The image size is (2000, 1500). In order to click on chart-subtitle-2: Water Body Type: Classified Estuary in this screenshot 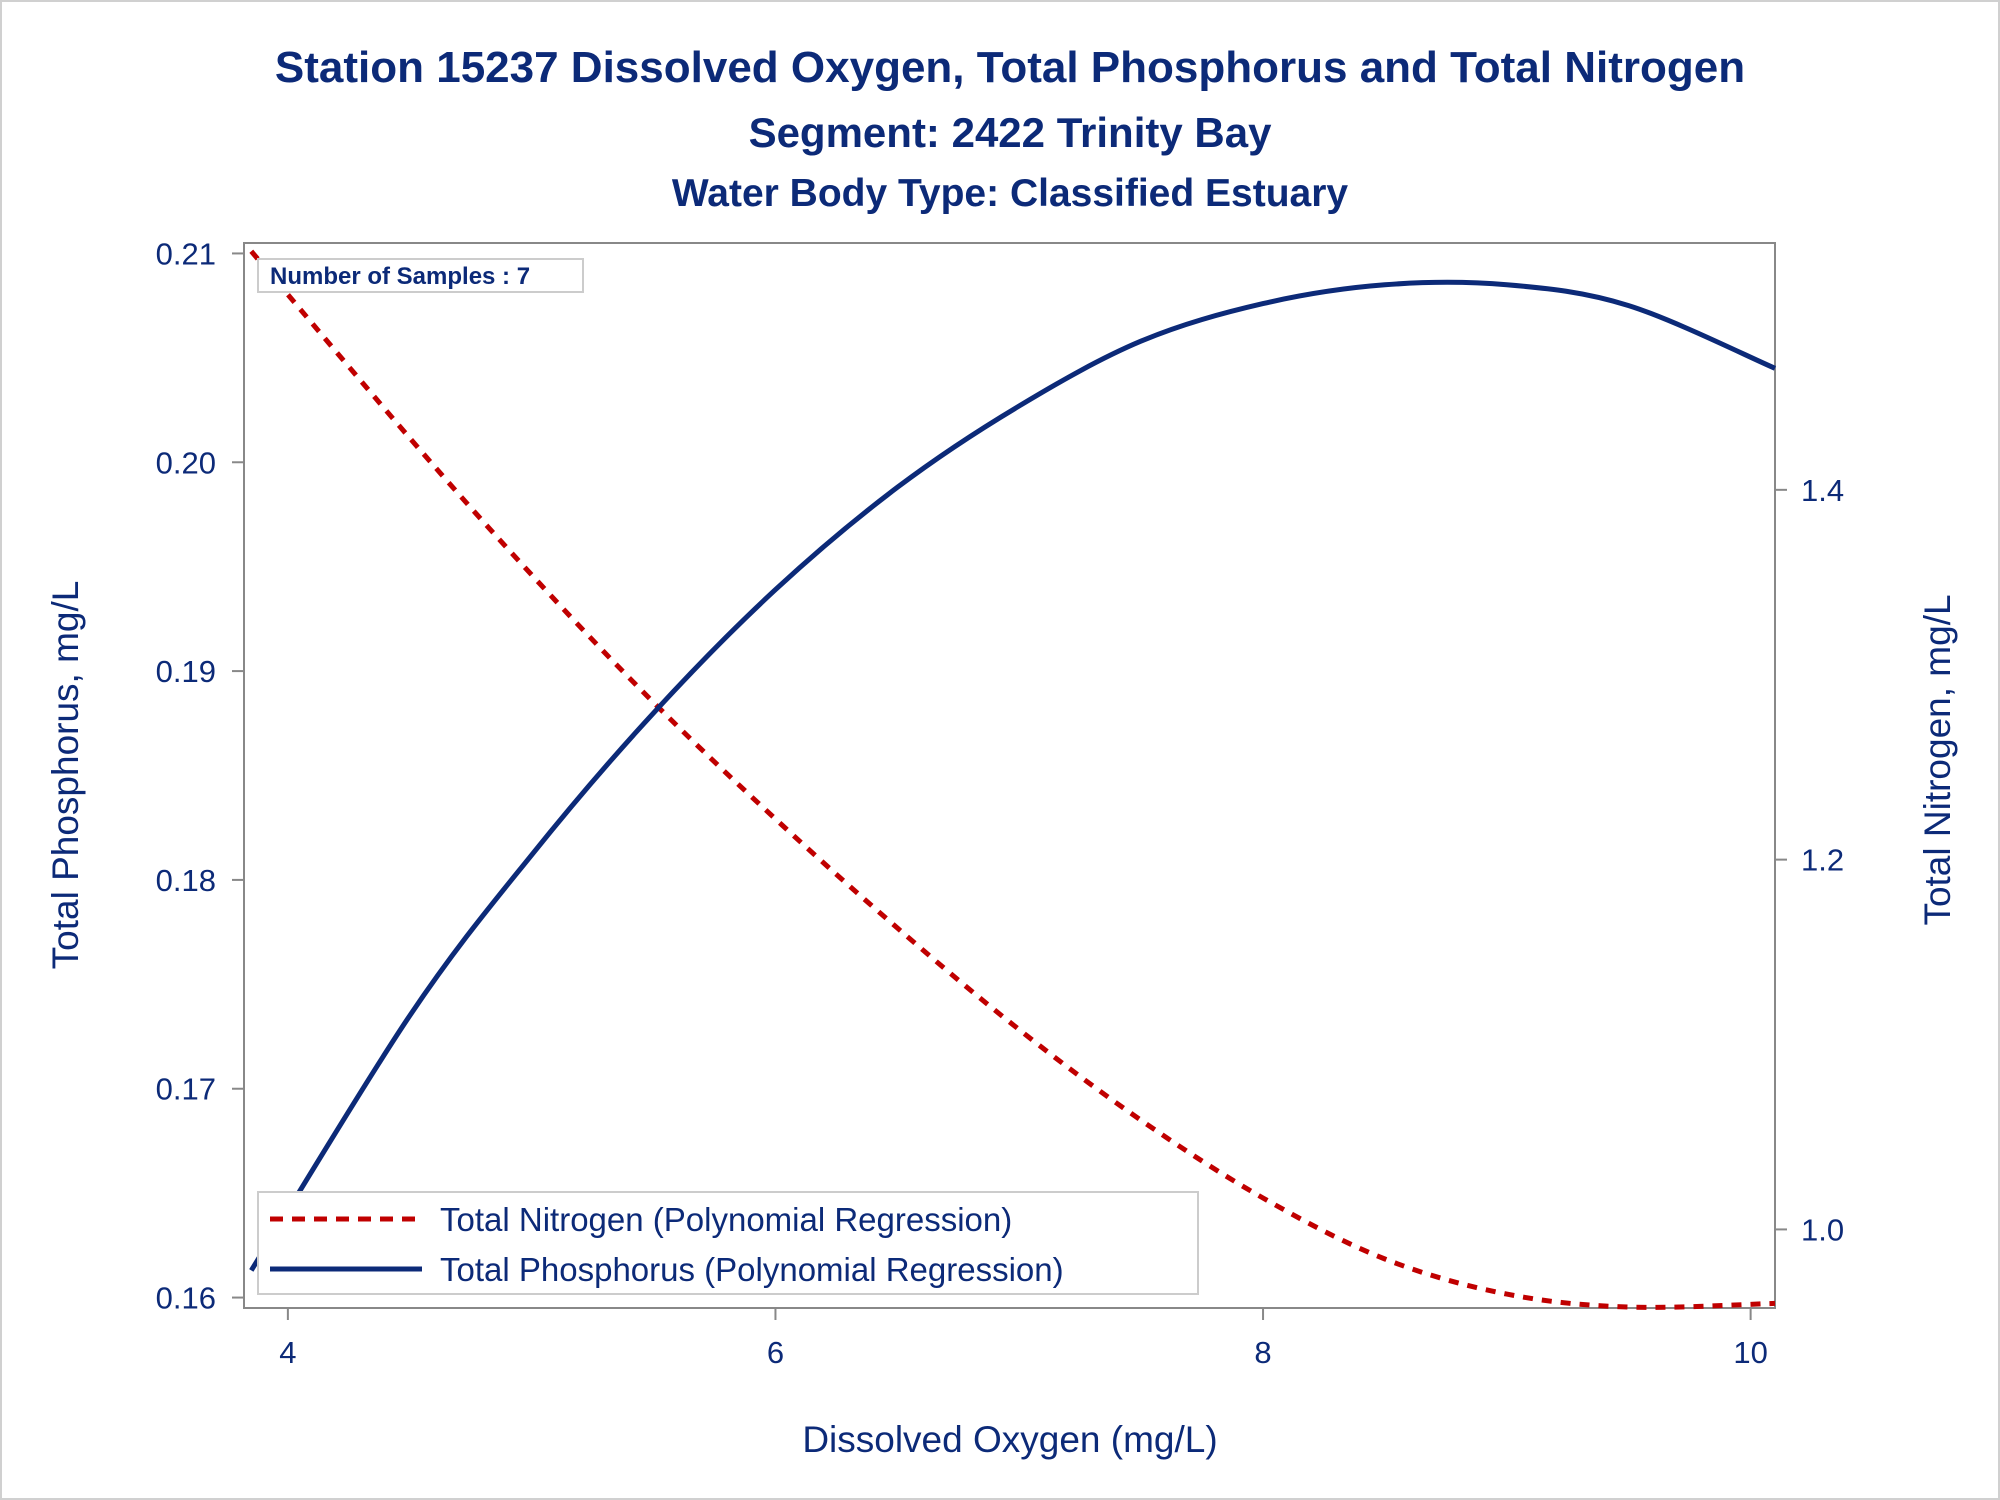, I will do `click(1010, 193)`.